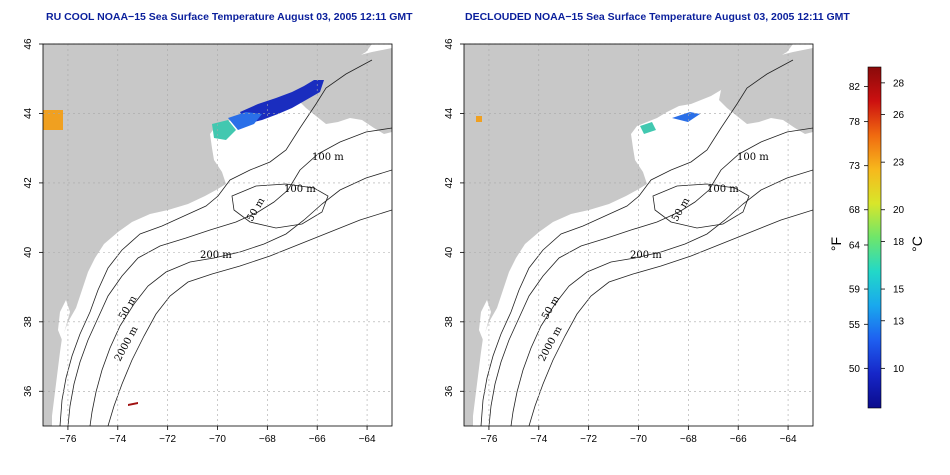  I want to click on celsius-tick-label: 15, so click(899, 290).